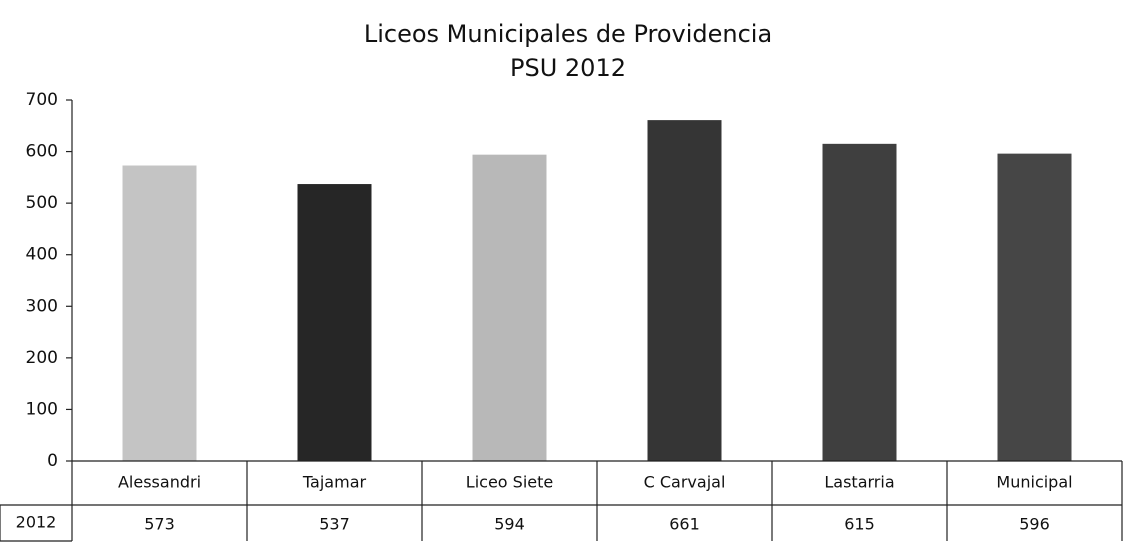 The height and width of the screenshot is (542, 1124). Describe the element at coordinates (159, 524) in the screenshot. I see `data-label: 573` at that location.